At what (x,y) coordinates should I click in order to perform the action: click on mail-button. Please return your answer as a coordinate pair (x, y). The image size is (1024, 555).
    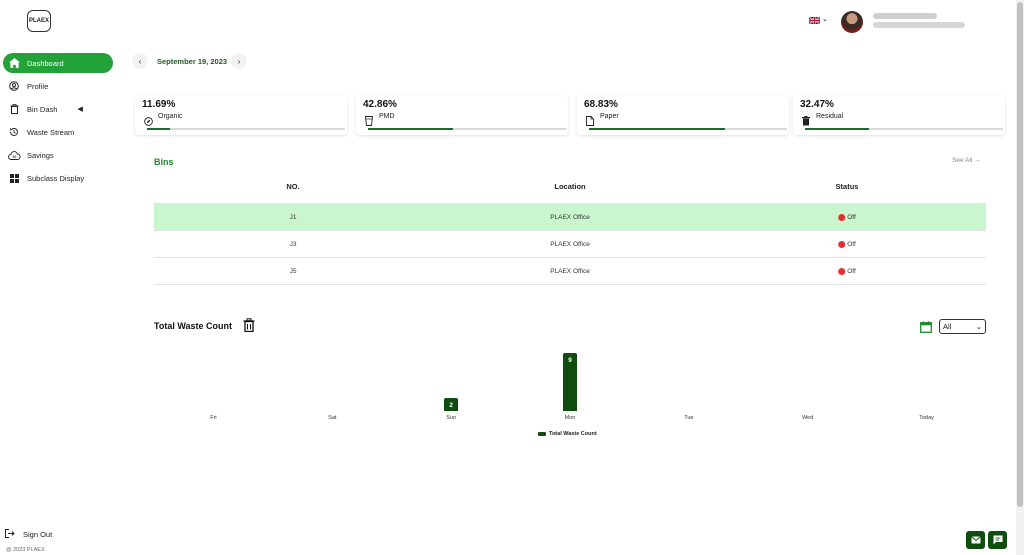
    Looking at the image, I should click on (975, 540).